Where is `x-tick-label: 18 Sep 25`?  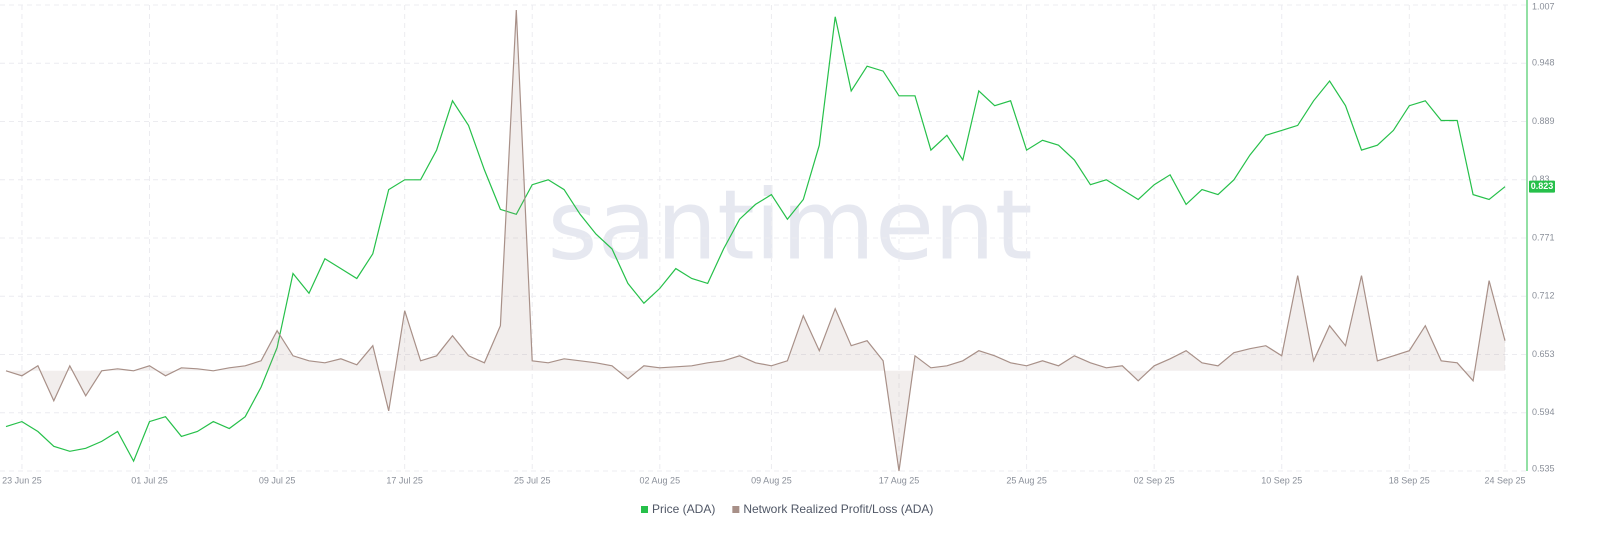 x-tick-label: 18 Sep 25 is located at coordinates (1409, 480).